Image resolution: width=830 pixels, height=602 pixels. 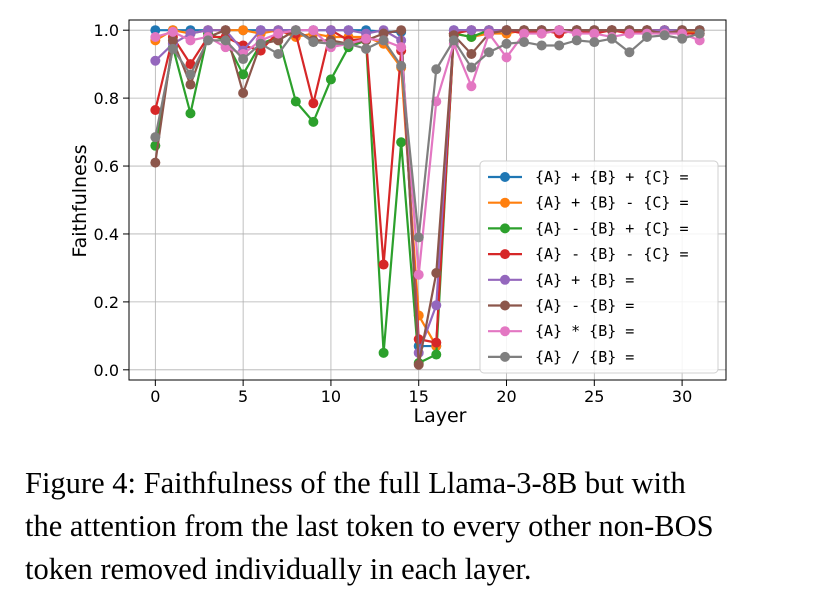 What do you see at coordinates (106, 302) in the screenshot?
I see `y-tick-label: 0.2` at bounding box center [106, 302].